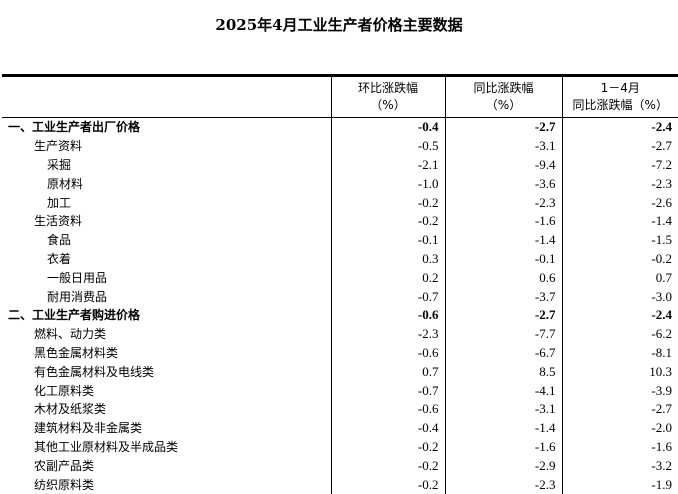 The image size is (678, 494). I want to click on ytd-value: -3.9, so click(620, 390).